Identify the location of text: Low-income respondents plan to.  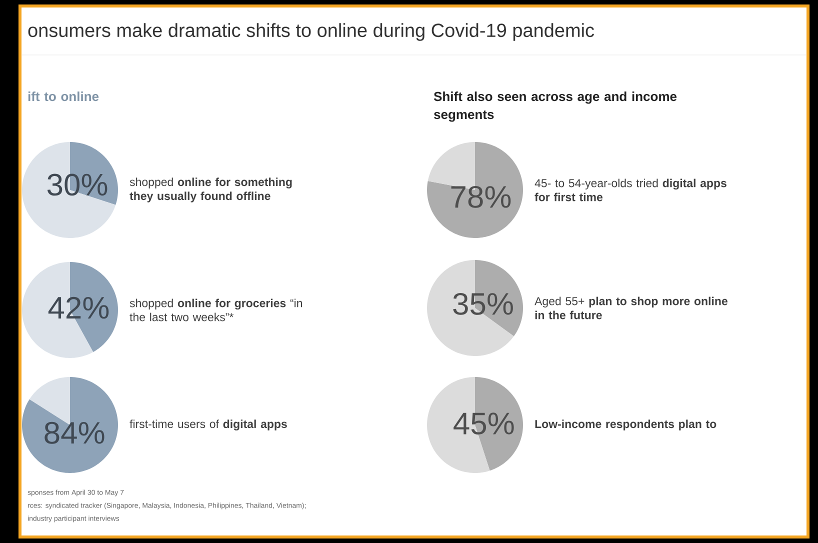
(625, 425).